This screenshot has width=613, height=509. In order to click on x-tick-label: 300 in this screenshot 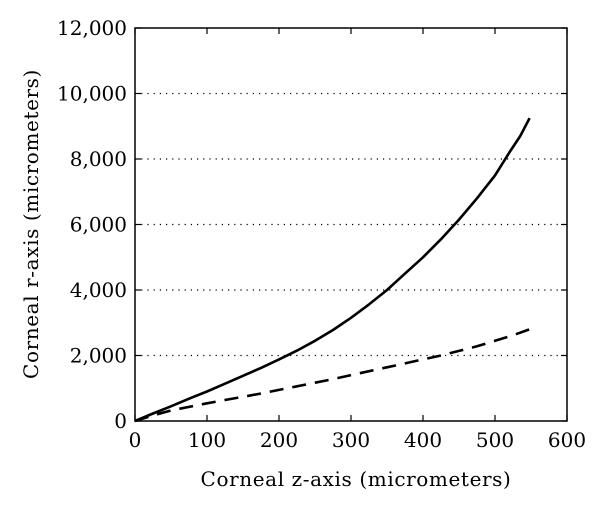, I will do `click(351, 440)`.